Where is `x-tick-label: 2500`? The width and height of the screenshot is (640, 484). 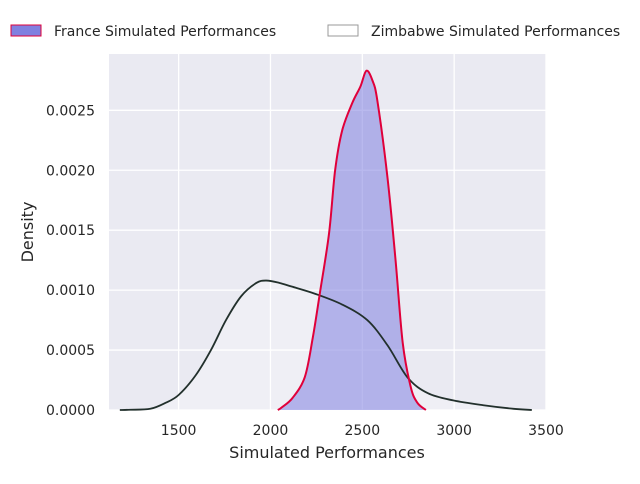 x-tick-label: 2500 is located at coordinates (362, 431).